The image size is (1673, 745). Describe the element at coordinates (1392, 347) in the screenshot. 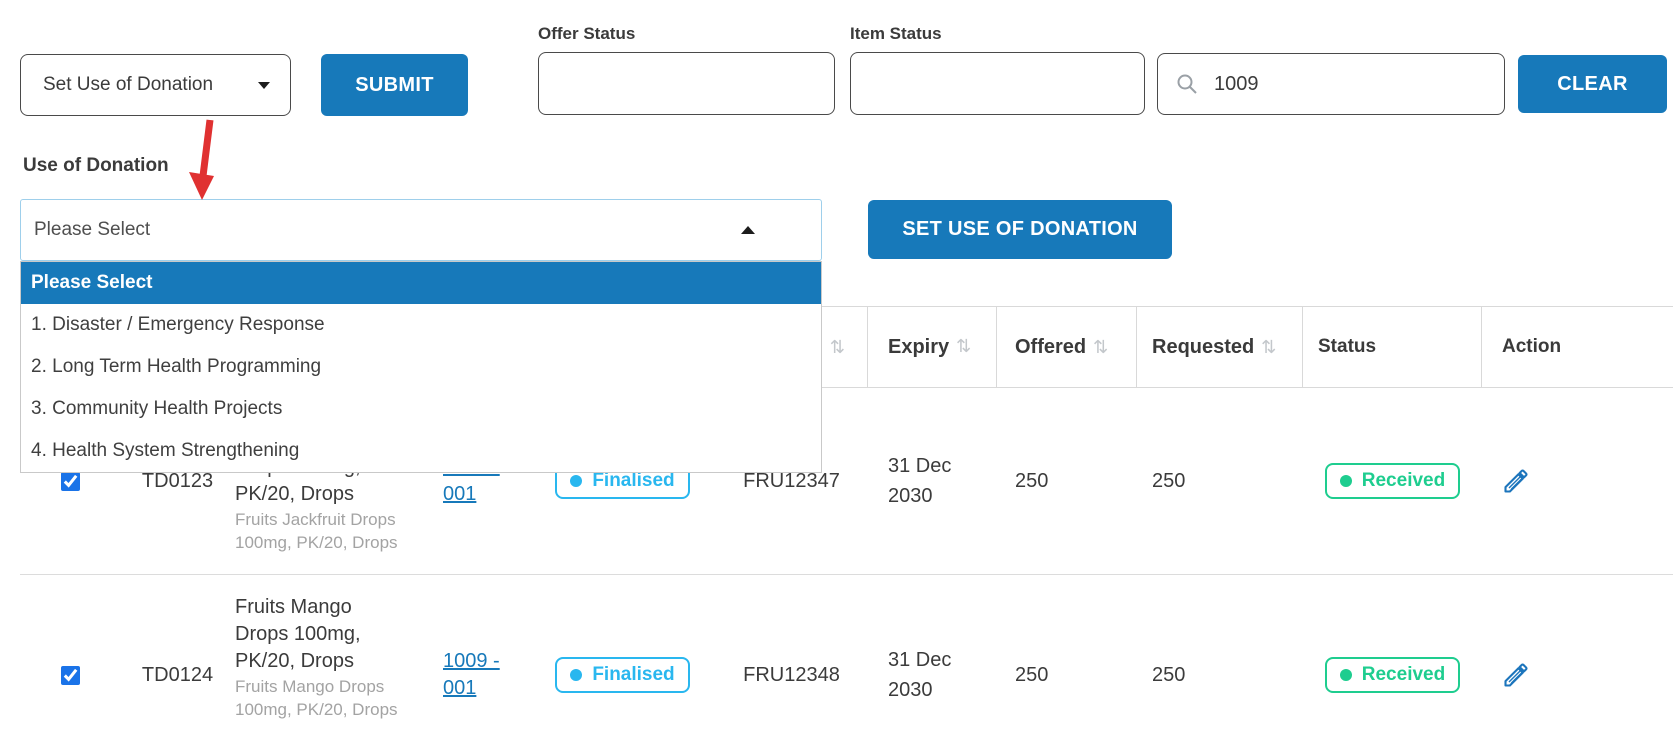

I see `header-status: Status` at that location.